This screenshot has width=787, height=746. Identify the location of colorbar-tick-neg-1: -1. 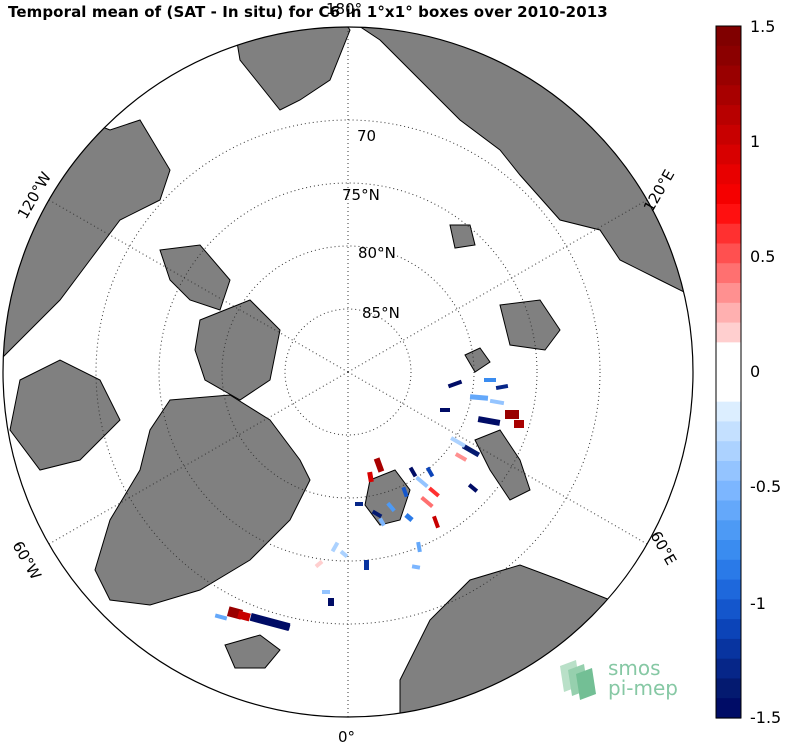
(758, 603).